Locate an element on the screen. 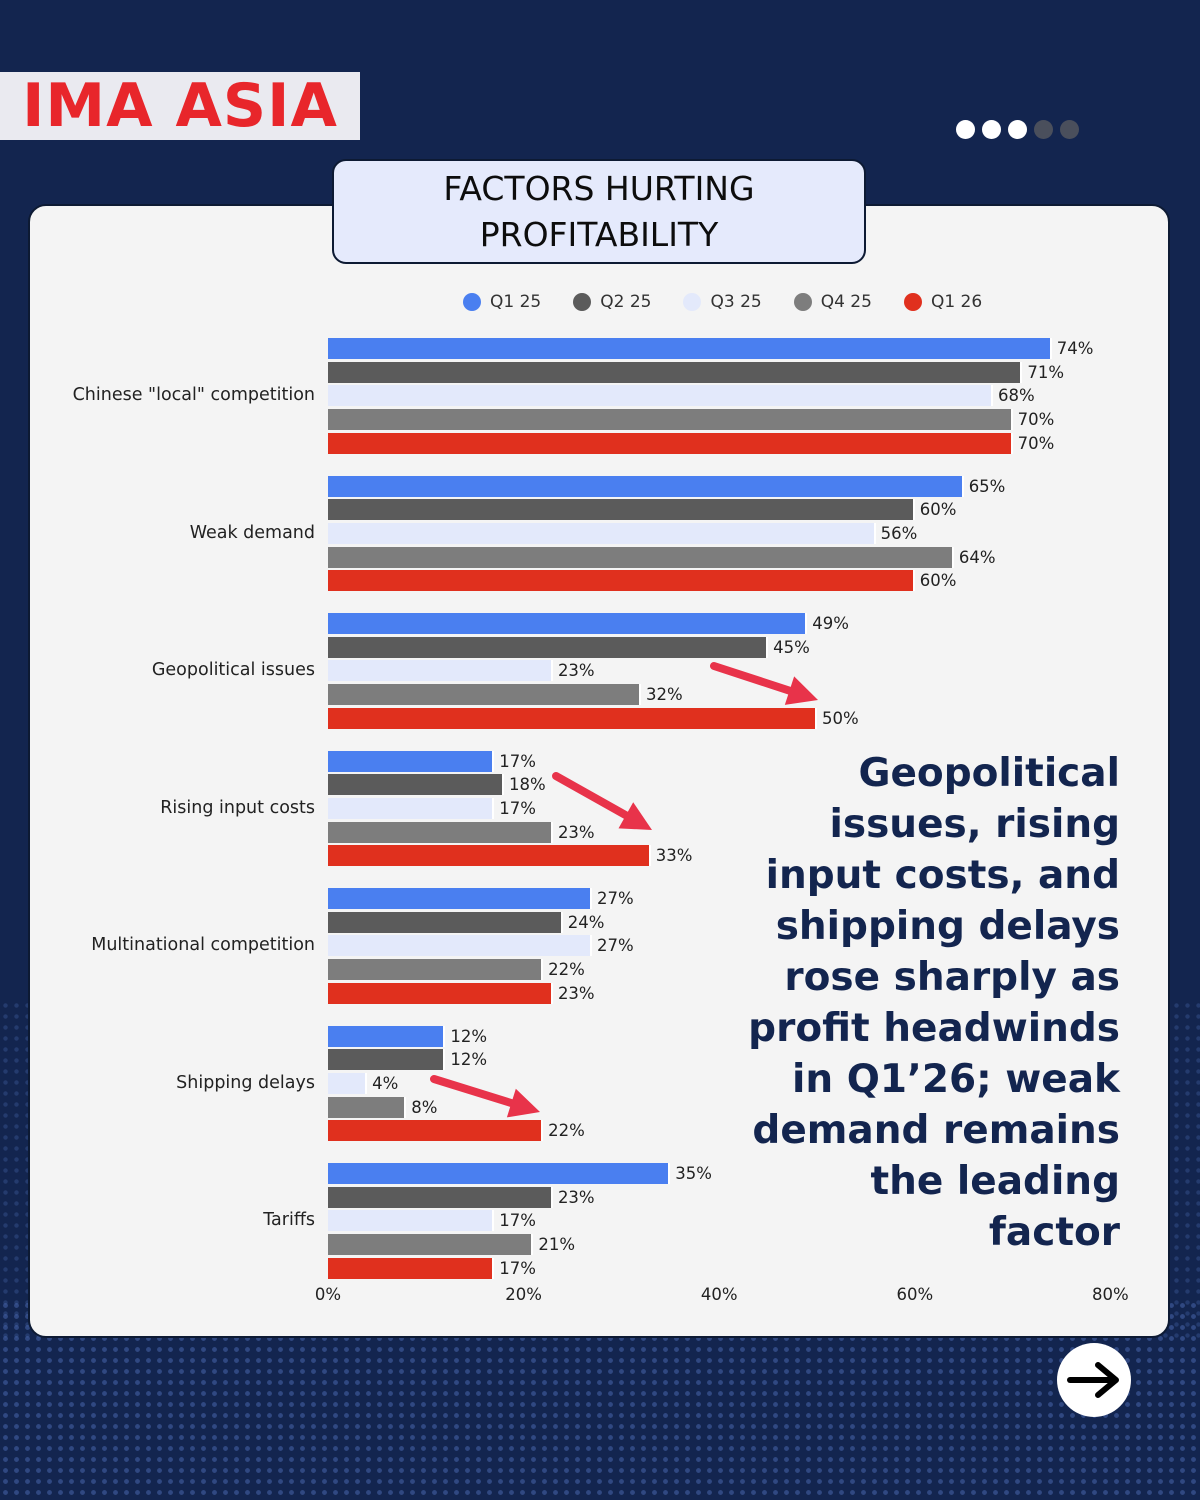 Image resolution: width=1200 pixels, height=1500 pixels. legend-item-q1-25: Q1 25 is located at coordinates (502, 302).